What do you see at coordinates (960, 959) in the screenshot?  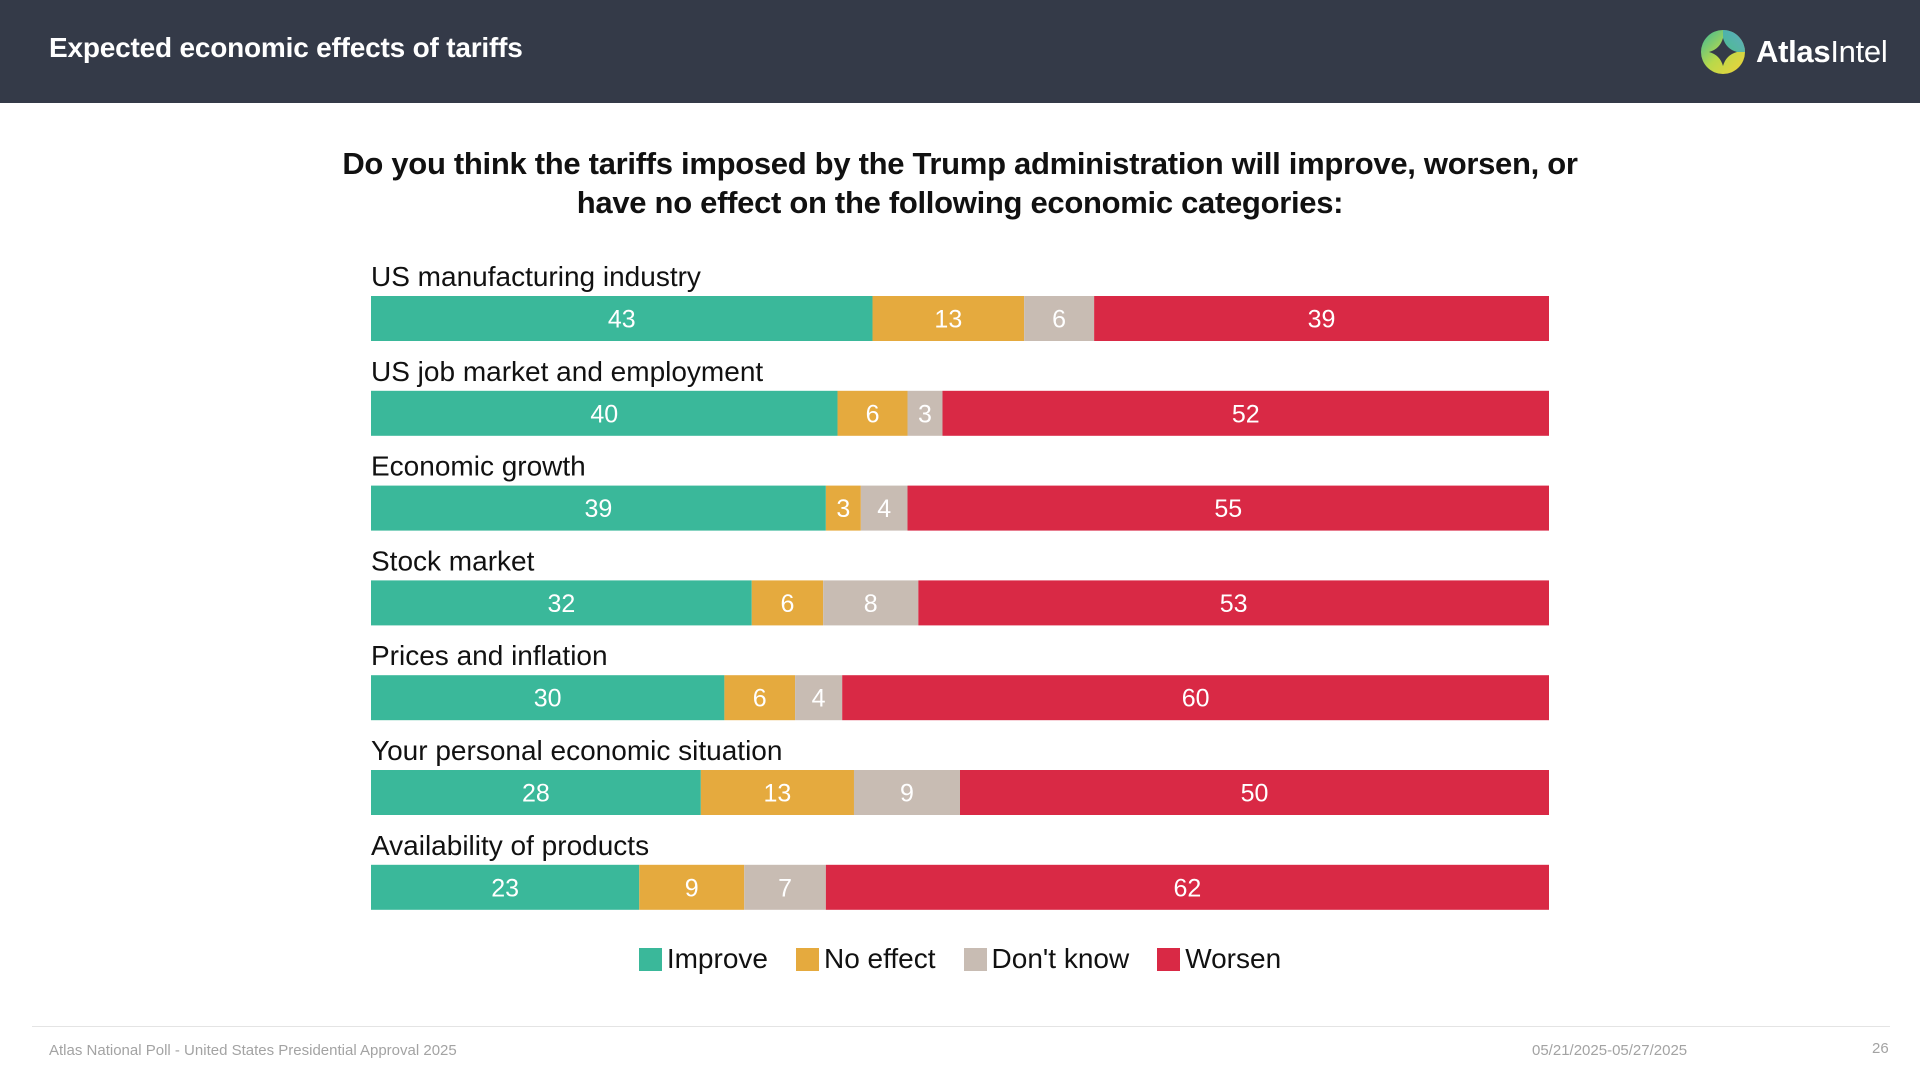 I see `chart-legend: Improve No effect Don't know Worsen` at bounding box center [960, 959].